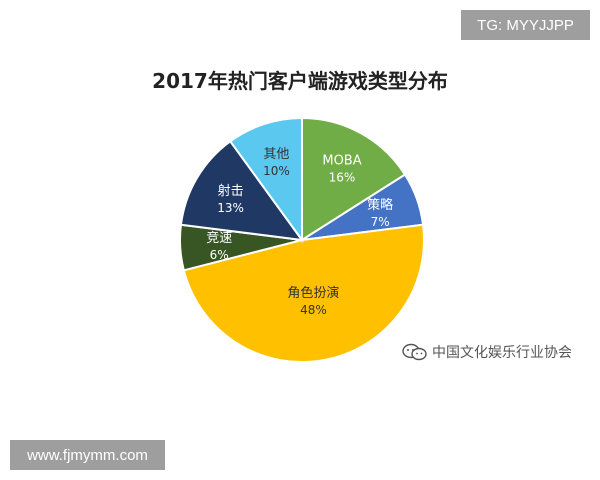  I want to click on watermark-text: 中国文化娱乐行业协会, so click(502, 353).